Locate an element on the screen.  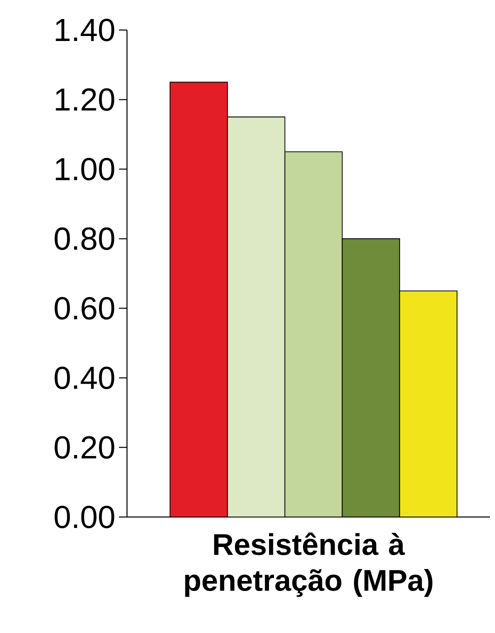
y-tick-label: 0.00 is located at coordinates (84, 517).